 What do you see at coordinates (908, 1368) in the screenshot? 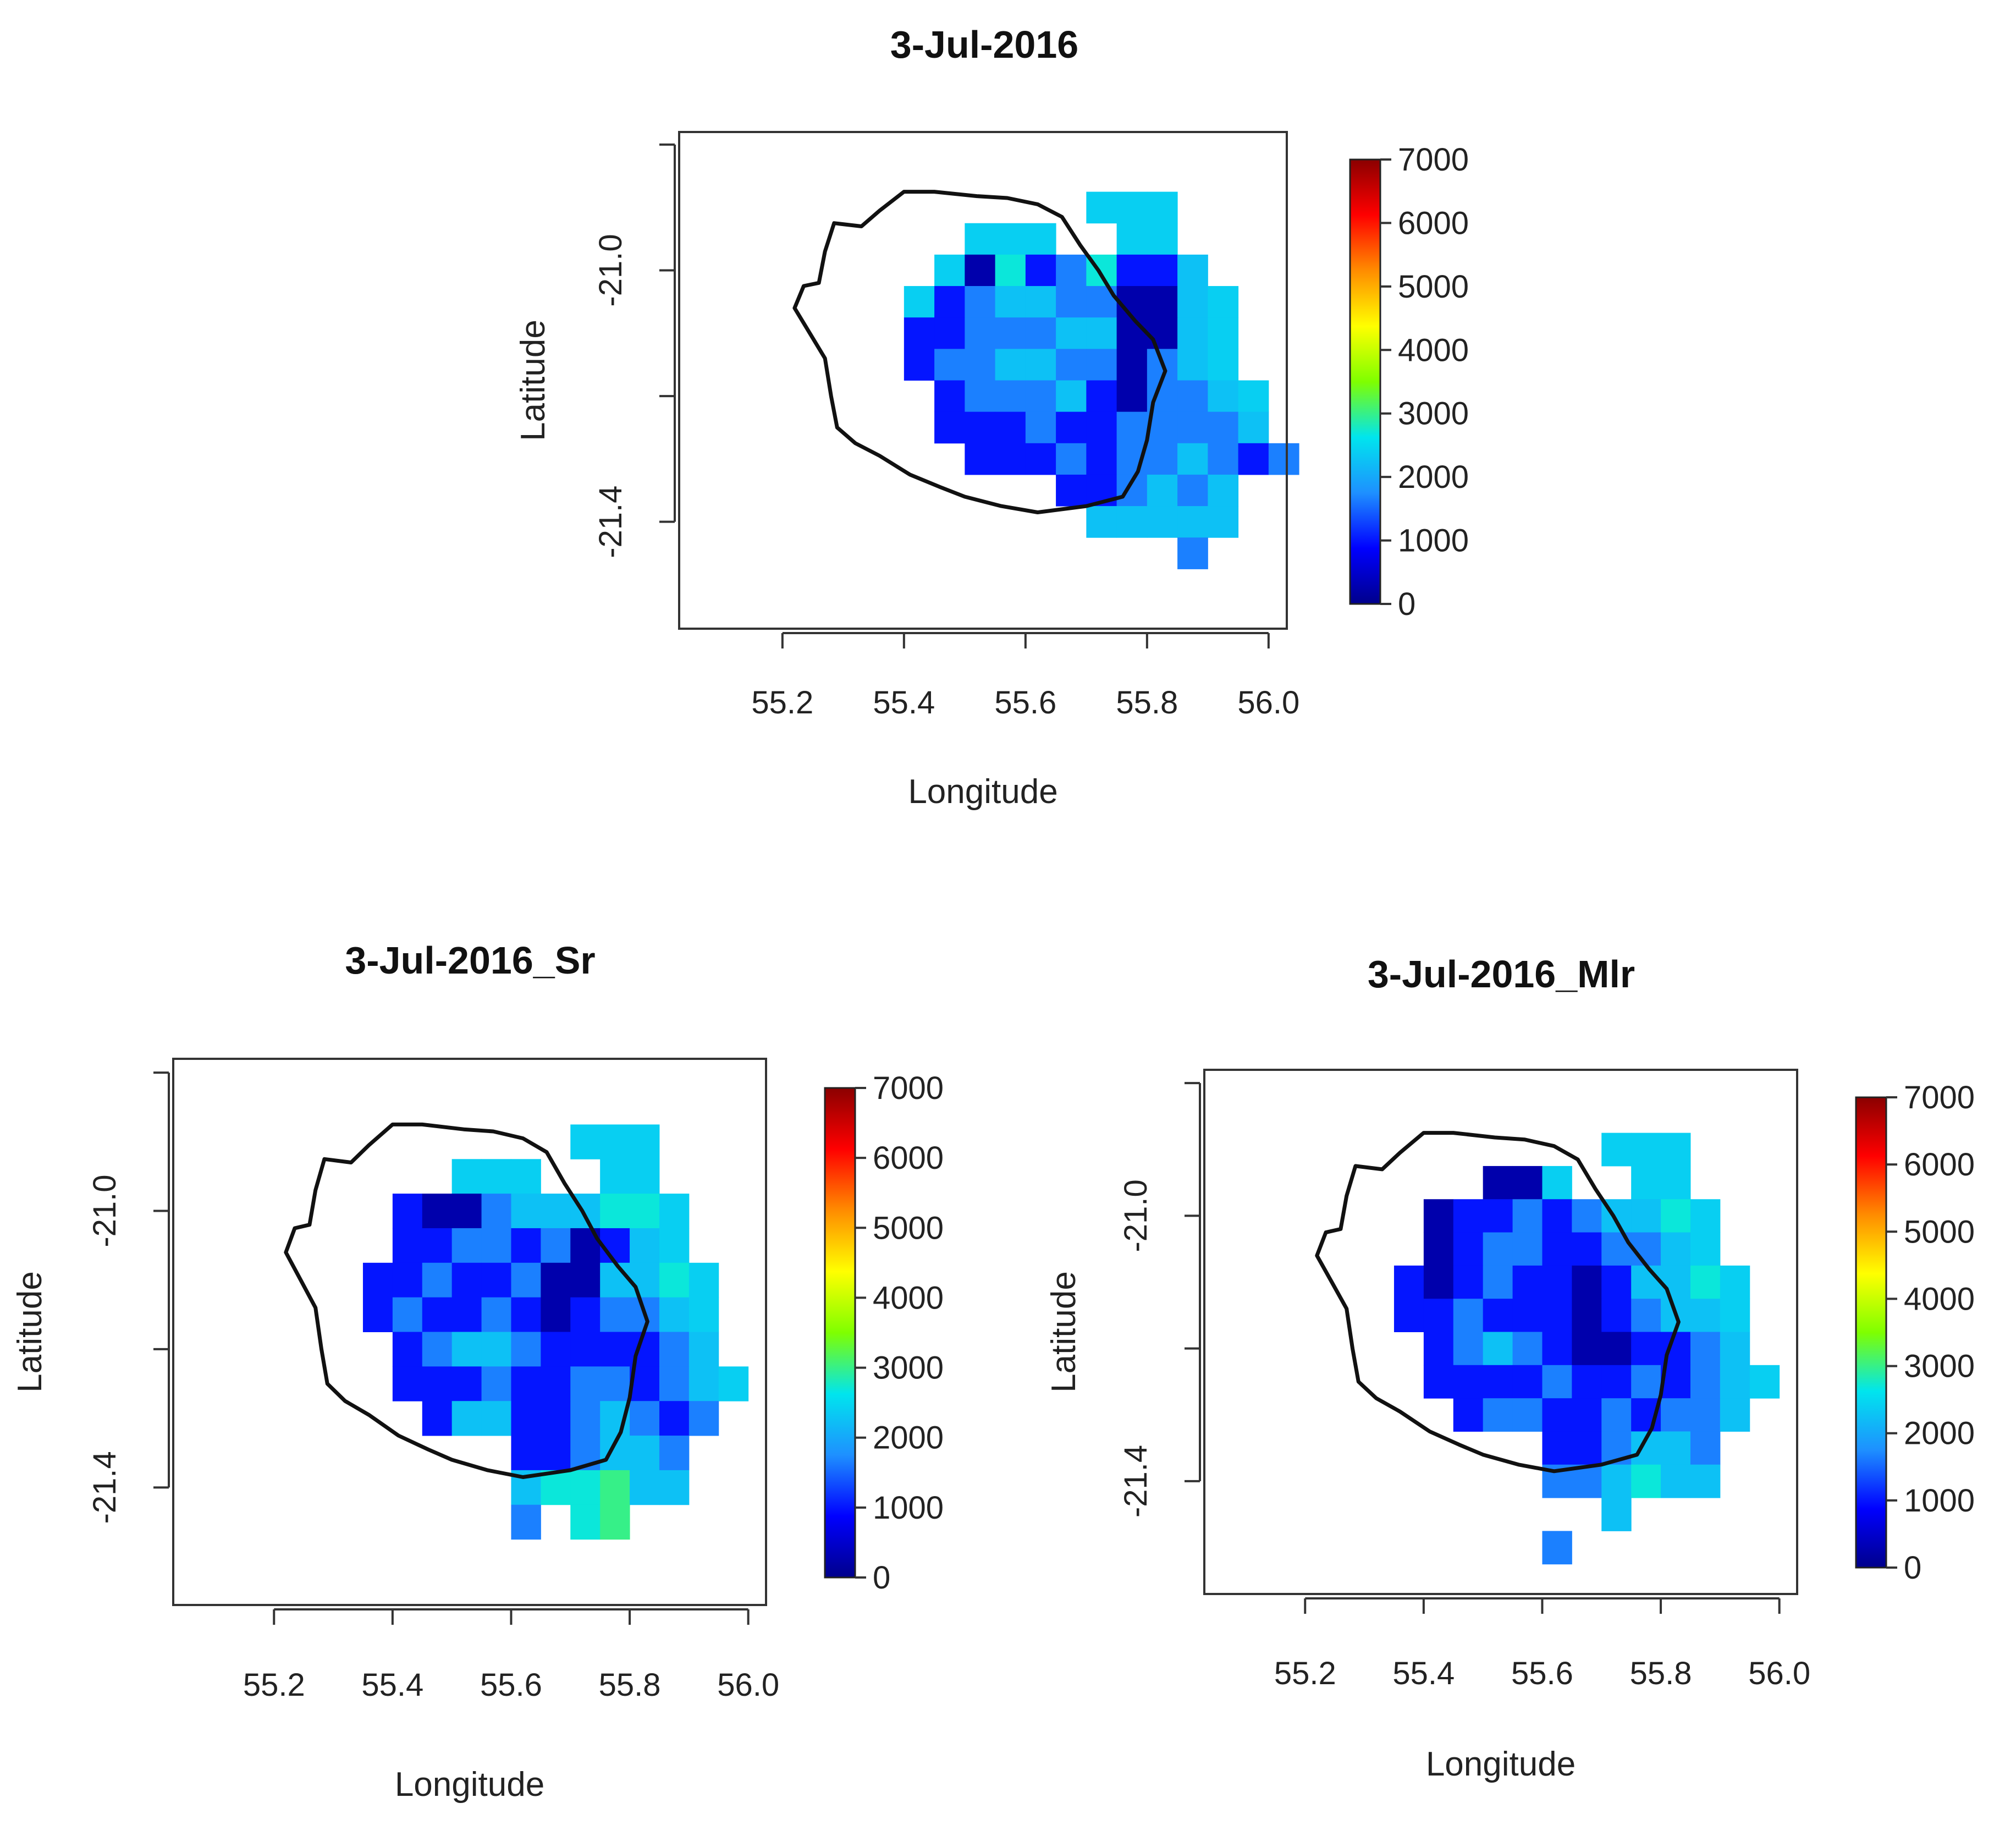
I see `colorbar-tick-label: 3000` at bounding box center [908, 1368].